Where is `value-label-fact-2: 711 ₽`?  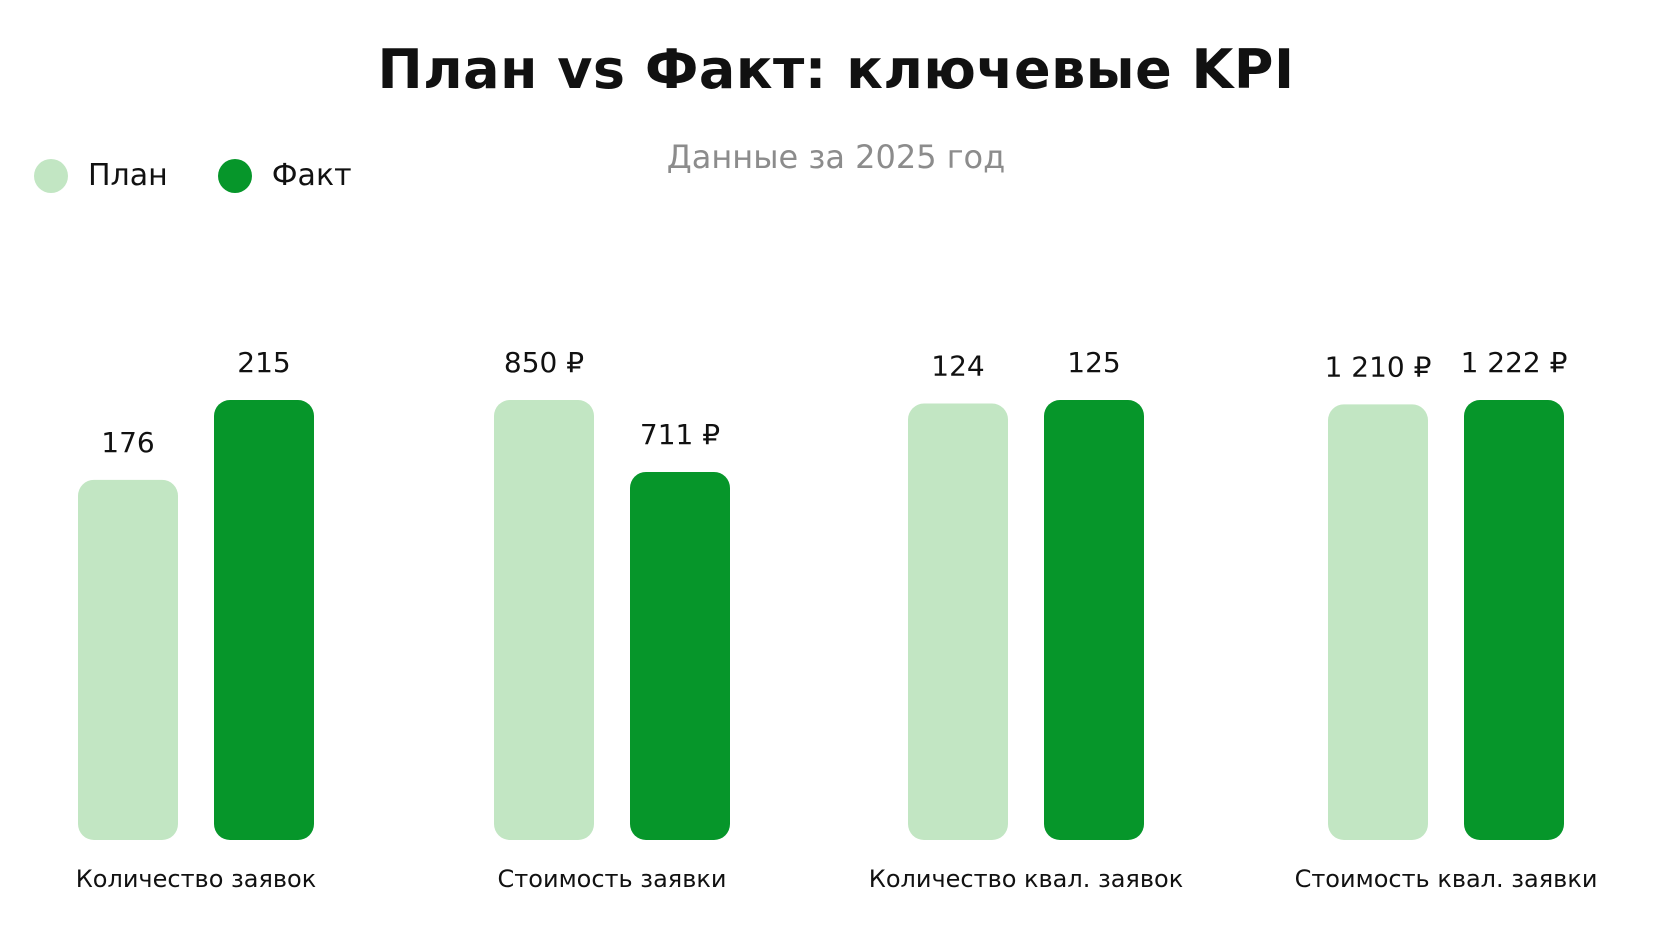
value-label-fact-2: 711 ₽ is located at coordinates (680, 434).